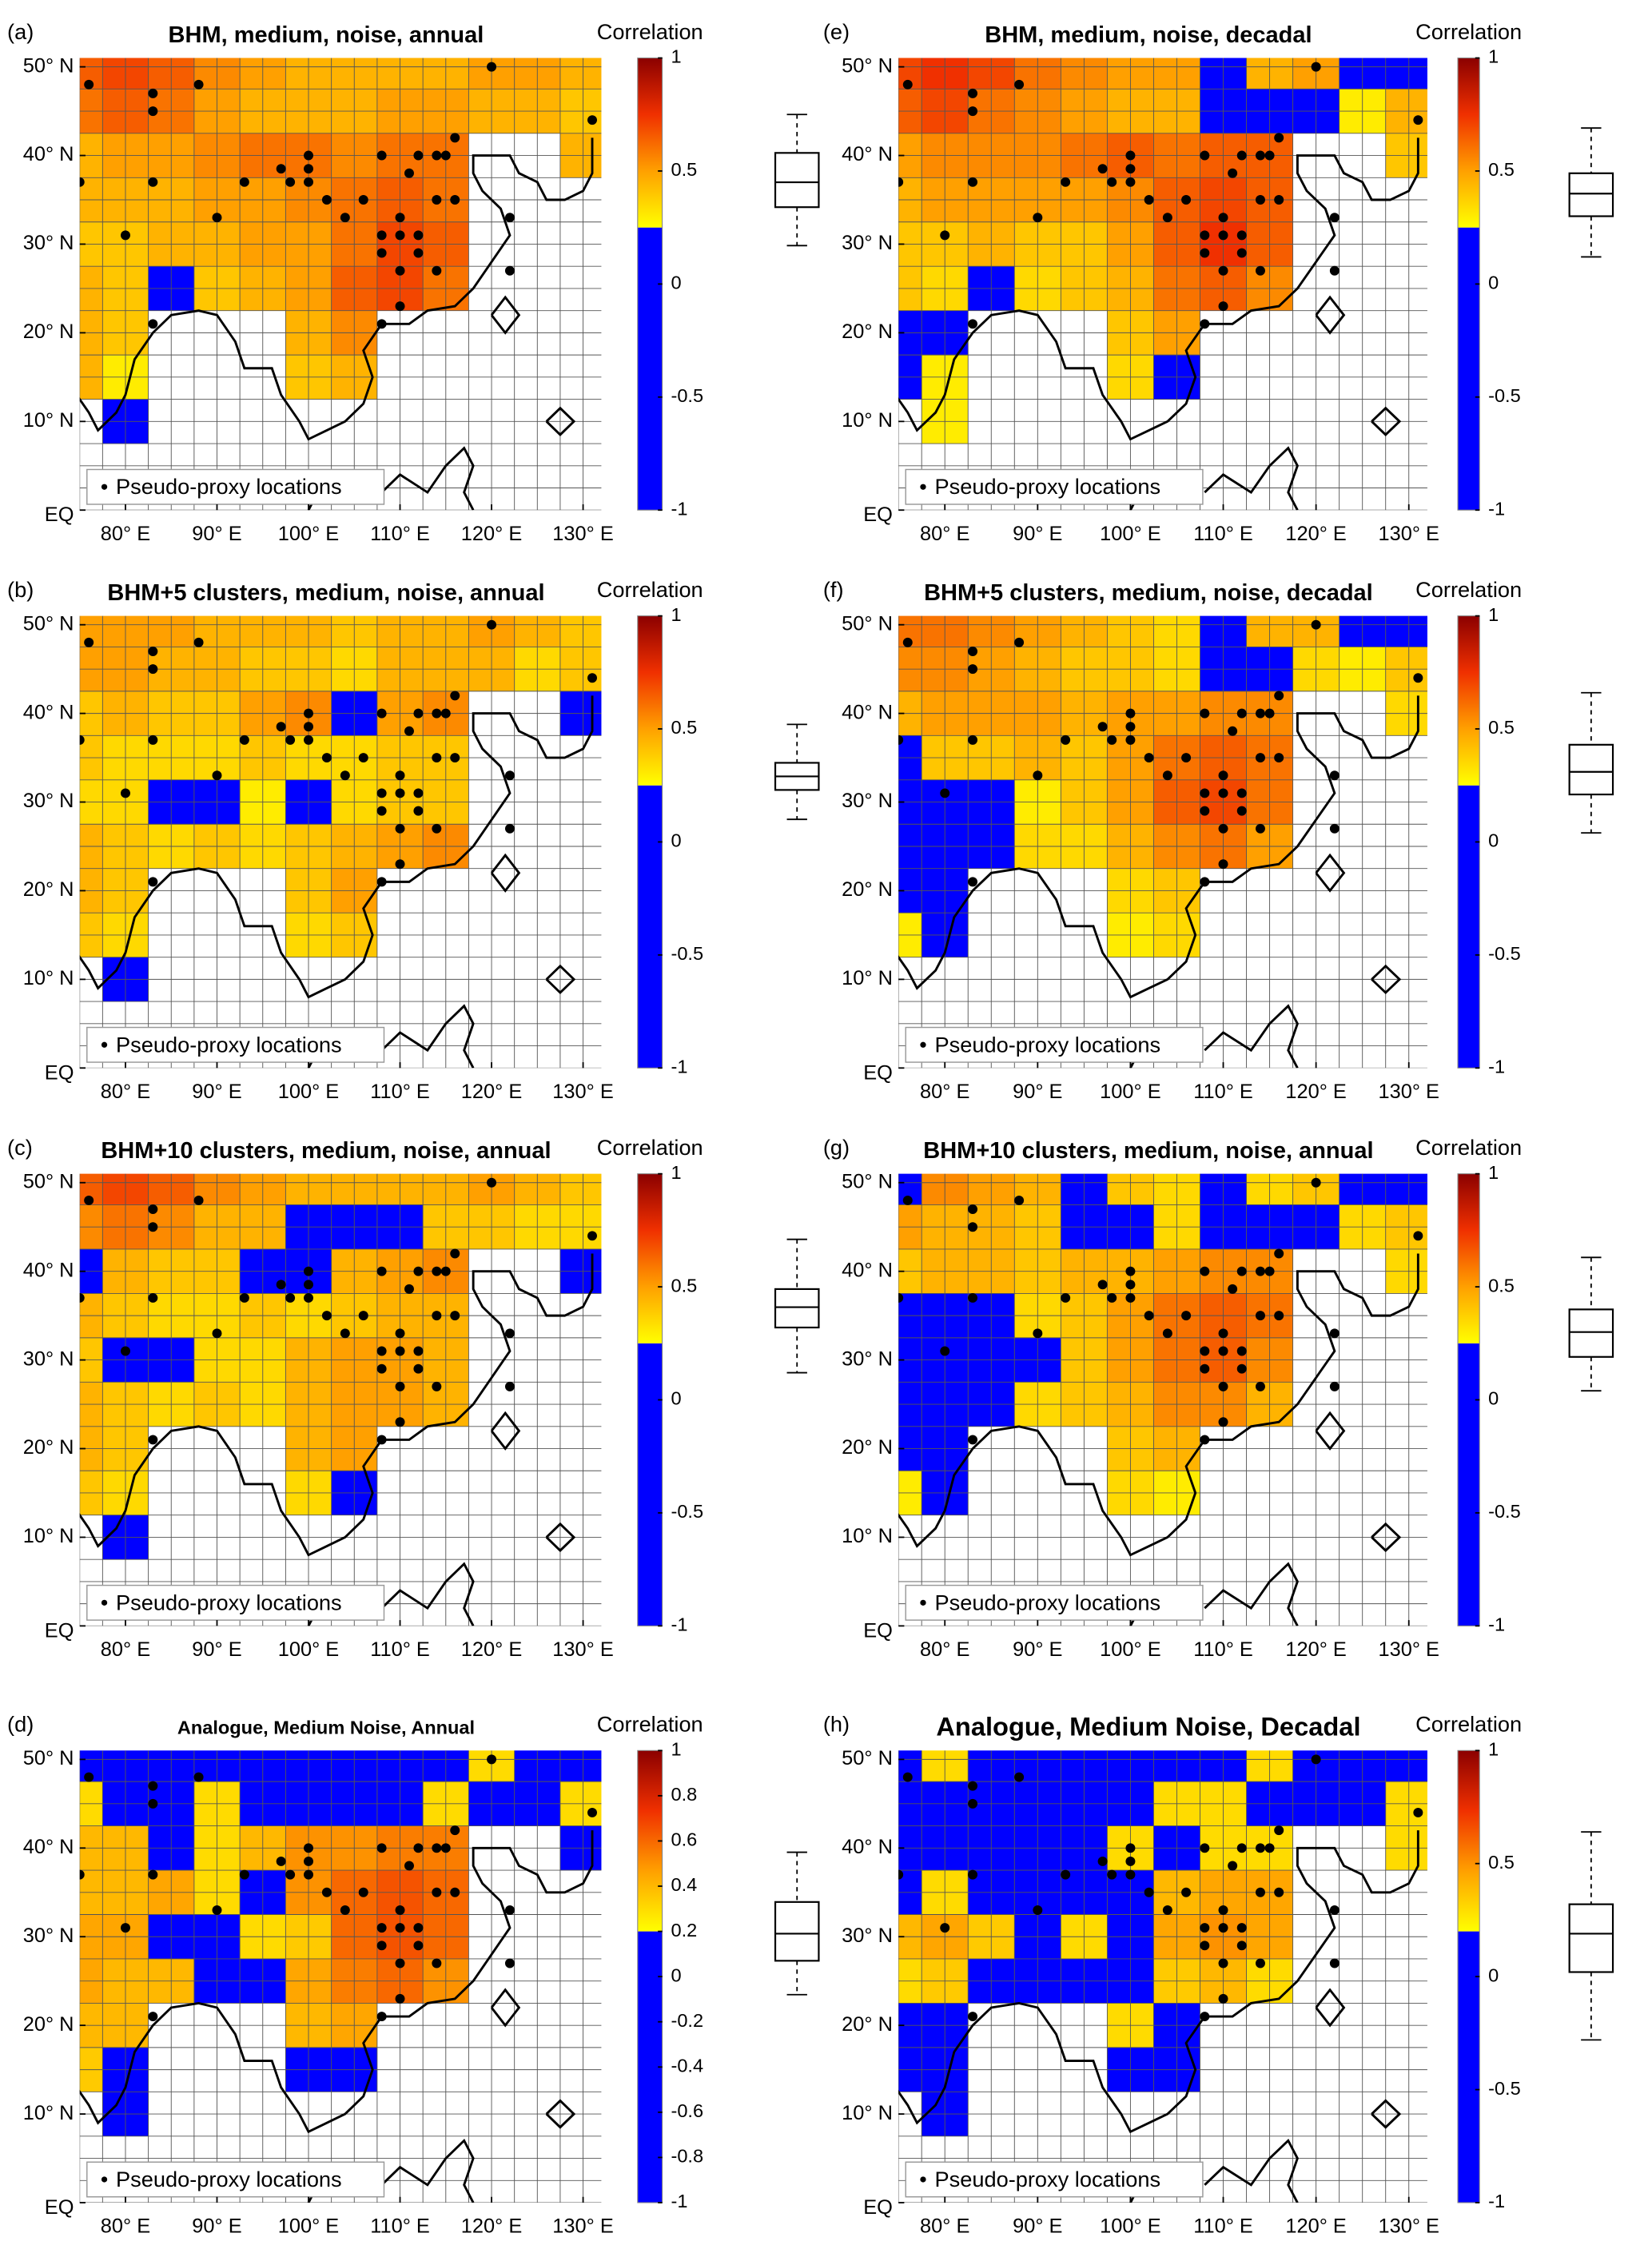 Image resolution: width=1652 pixels, height=2257 pixels. What do you see at coordinates (582, 2226) in the screenshot?
I see `x-tick-label: 130° E` at bounding box center [582, 2226].